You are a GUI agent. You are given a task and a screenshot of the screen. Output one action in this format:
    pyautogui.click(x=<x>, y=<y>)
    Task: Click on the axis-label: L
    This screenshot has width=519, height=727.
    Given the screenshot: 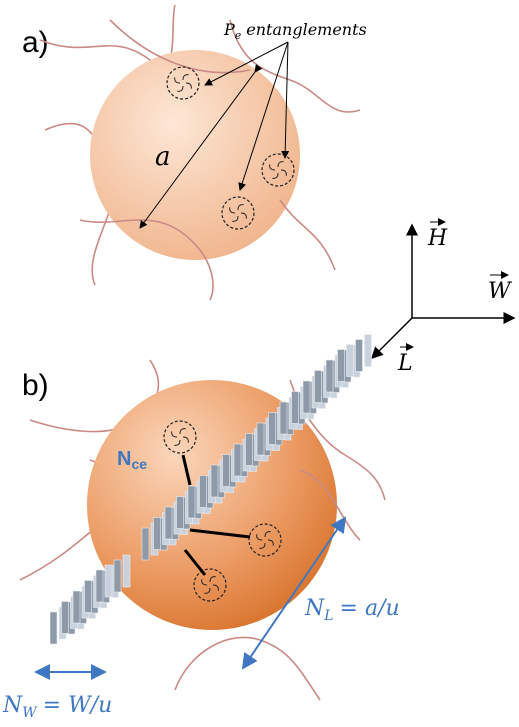 What is the action you would take?
    pyautogui.click(x=405, y=363)
    